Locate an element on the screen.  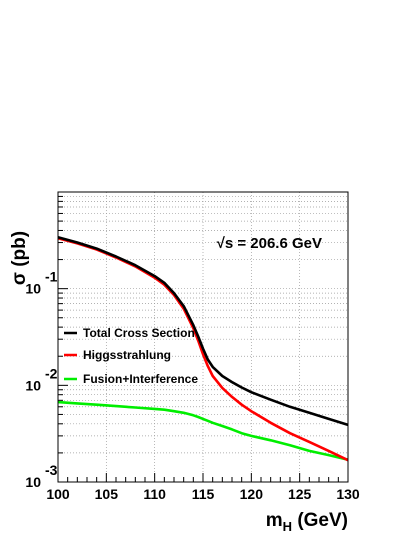
x-axis-title-sub: H is located at coordinates (287, 526).